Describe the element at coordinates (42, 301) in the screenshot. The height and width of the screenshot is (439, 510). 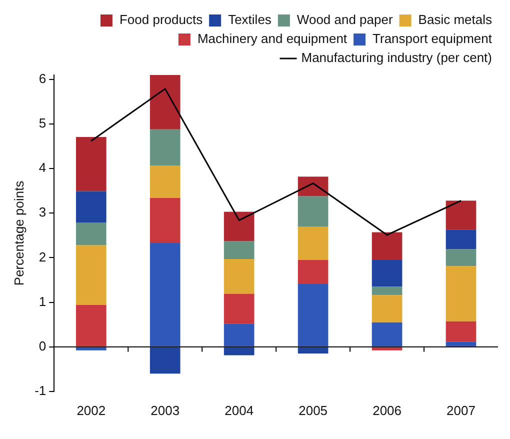
I see `y-tick-label: 1` at that location.